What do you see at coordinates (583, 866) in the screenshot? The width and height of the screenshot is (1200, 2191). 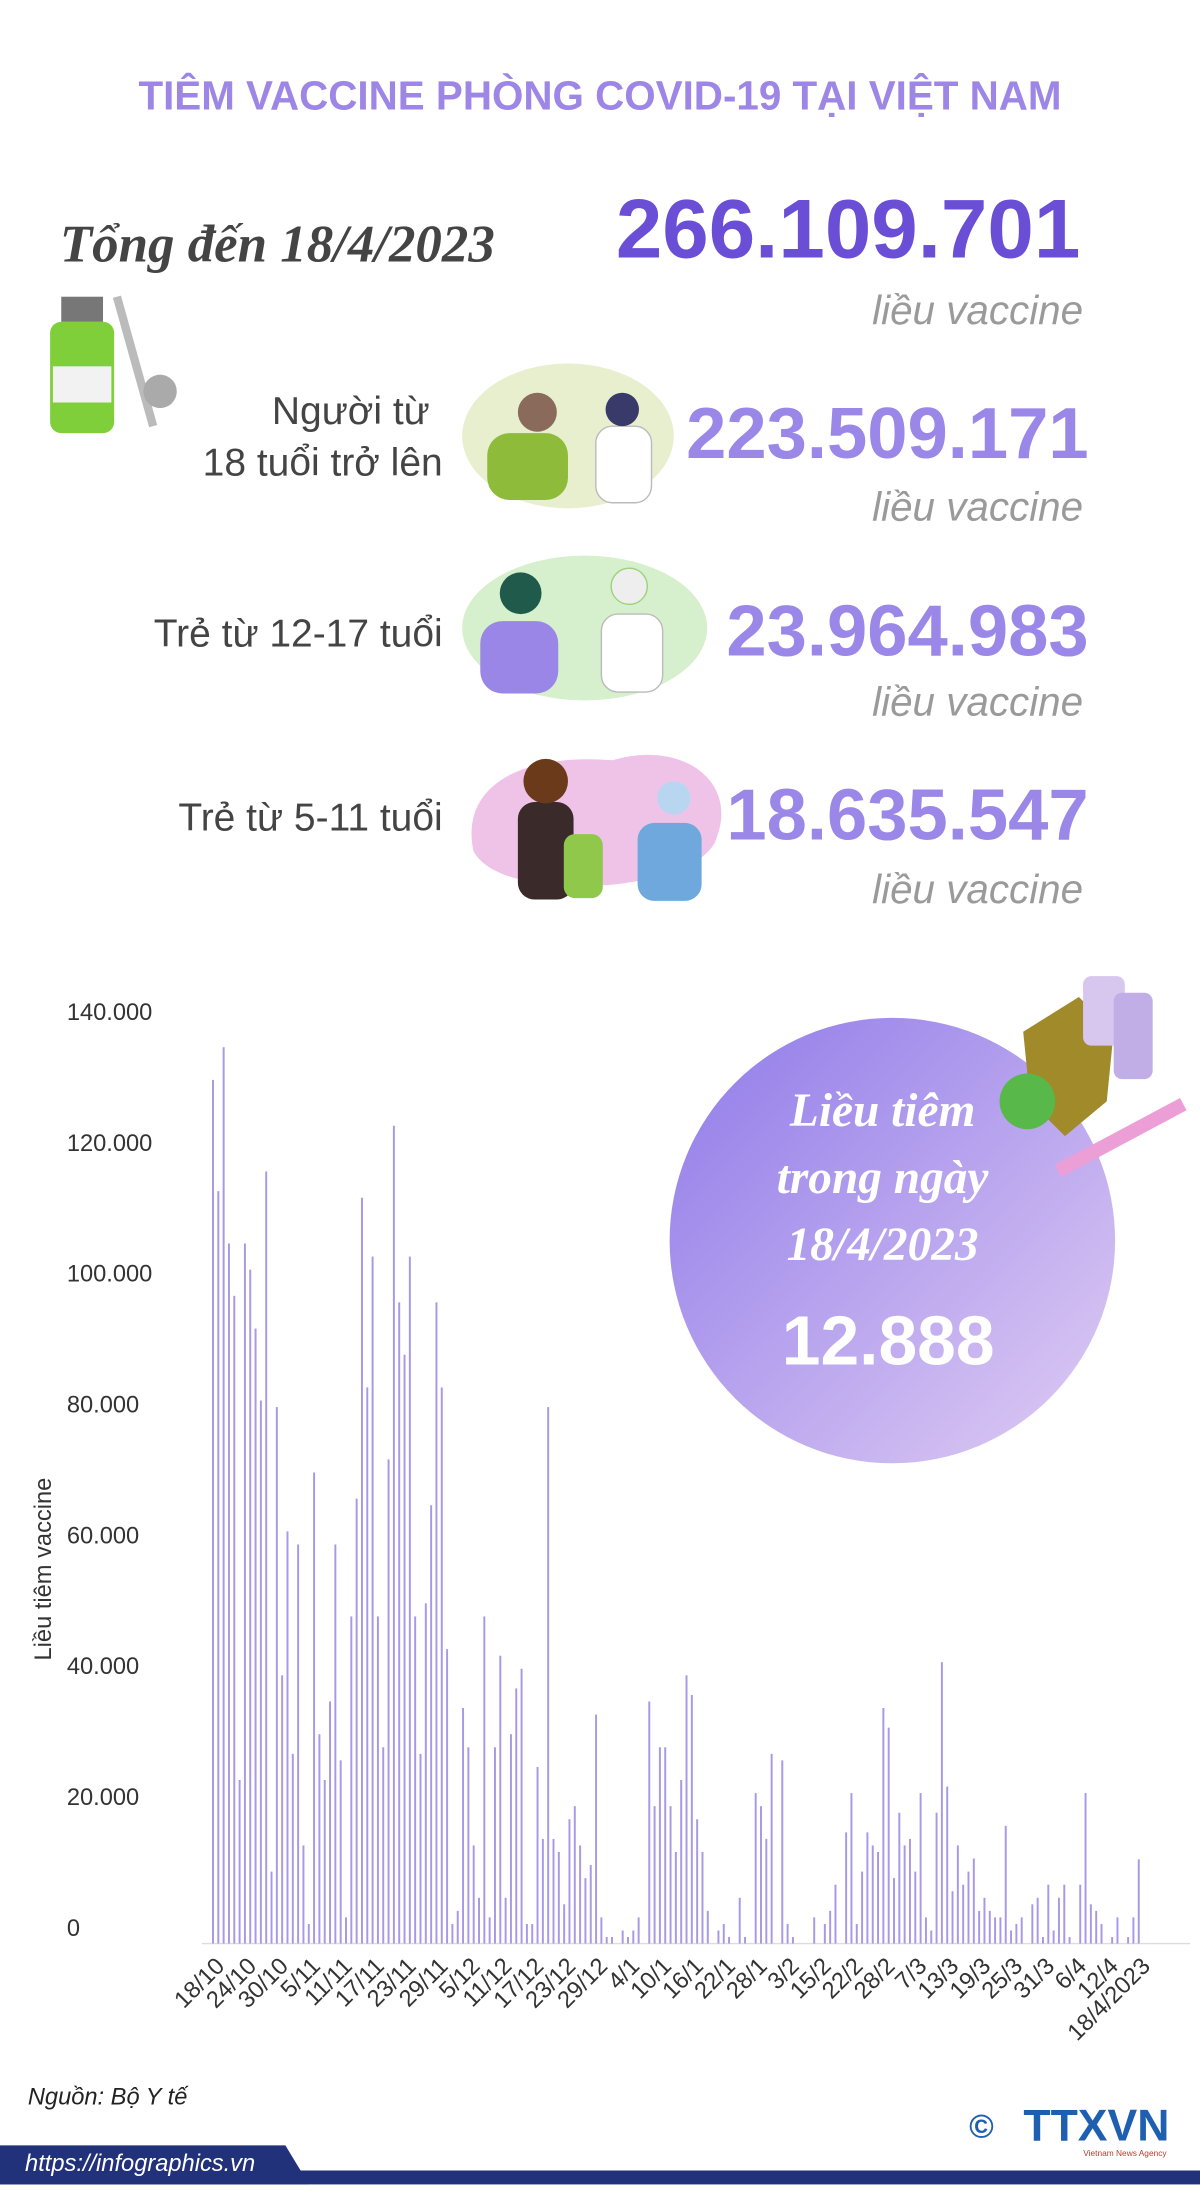 I see `child` at bounding box center [583, 866].